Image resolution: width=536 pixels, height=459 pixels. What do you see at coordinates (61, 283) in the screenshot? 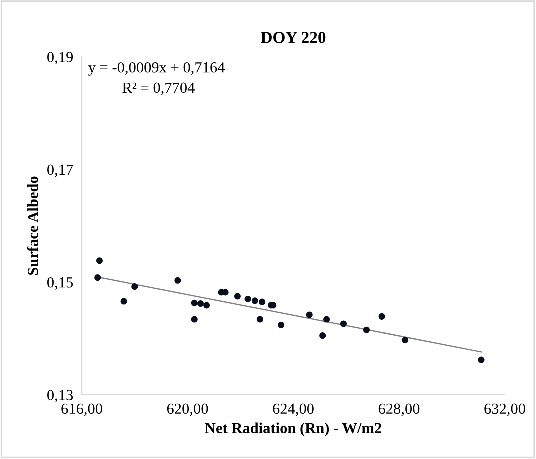
I see `y-tick-label: 0,15` at bounding box center [61, 283].